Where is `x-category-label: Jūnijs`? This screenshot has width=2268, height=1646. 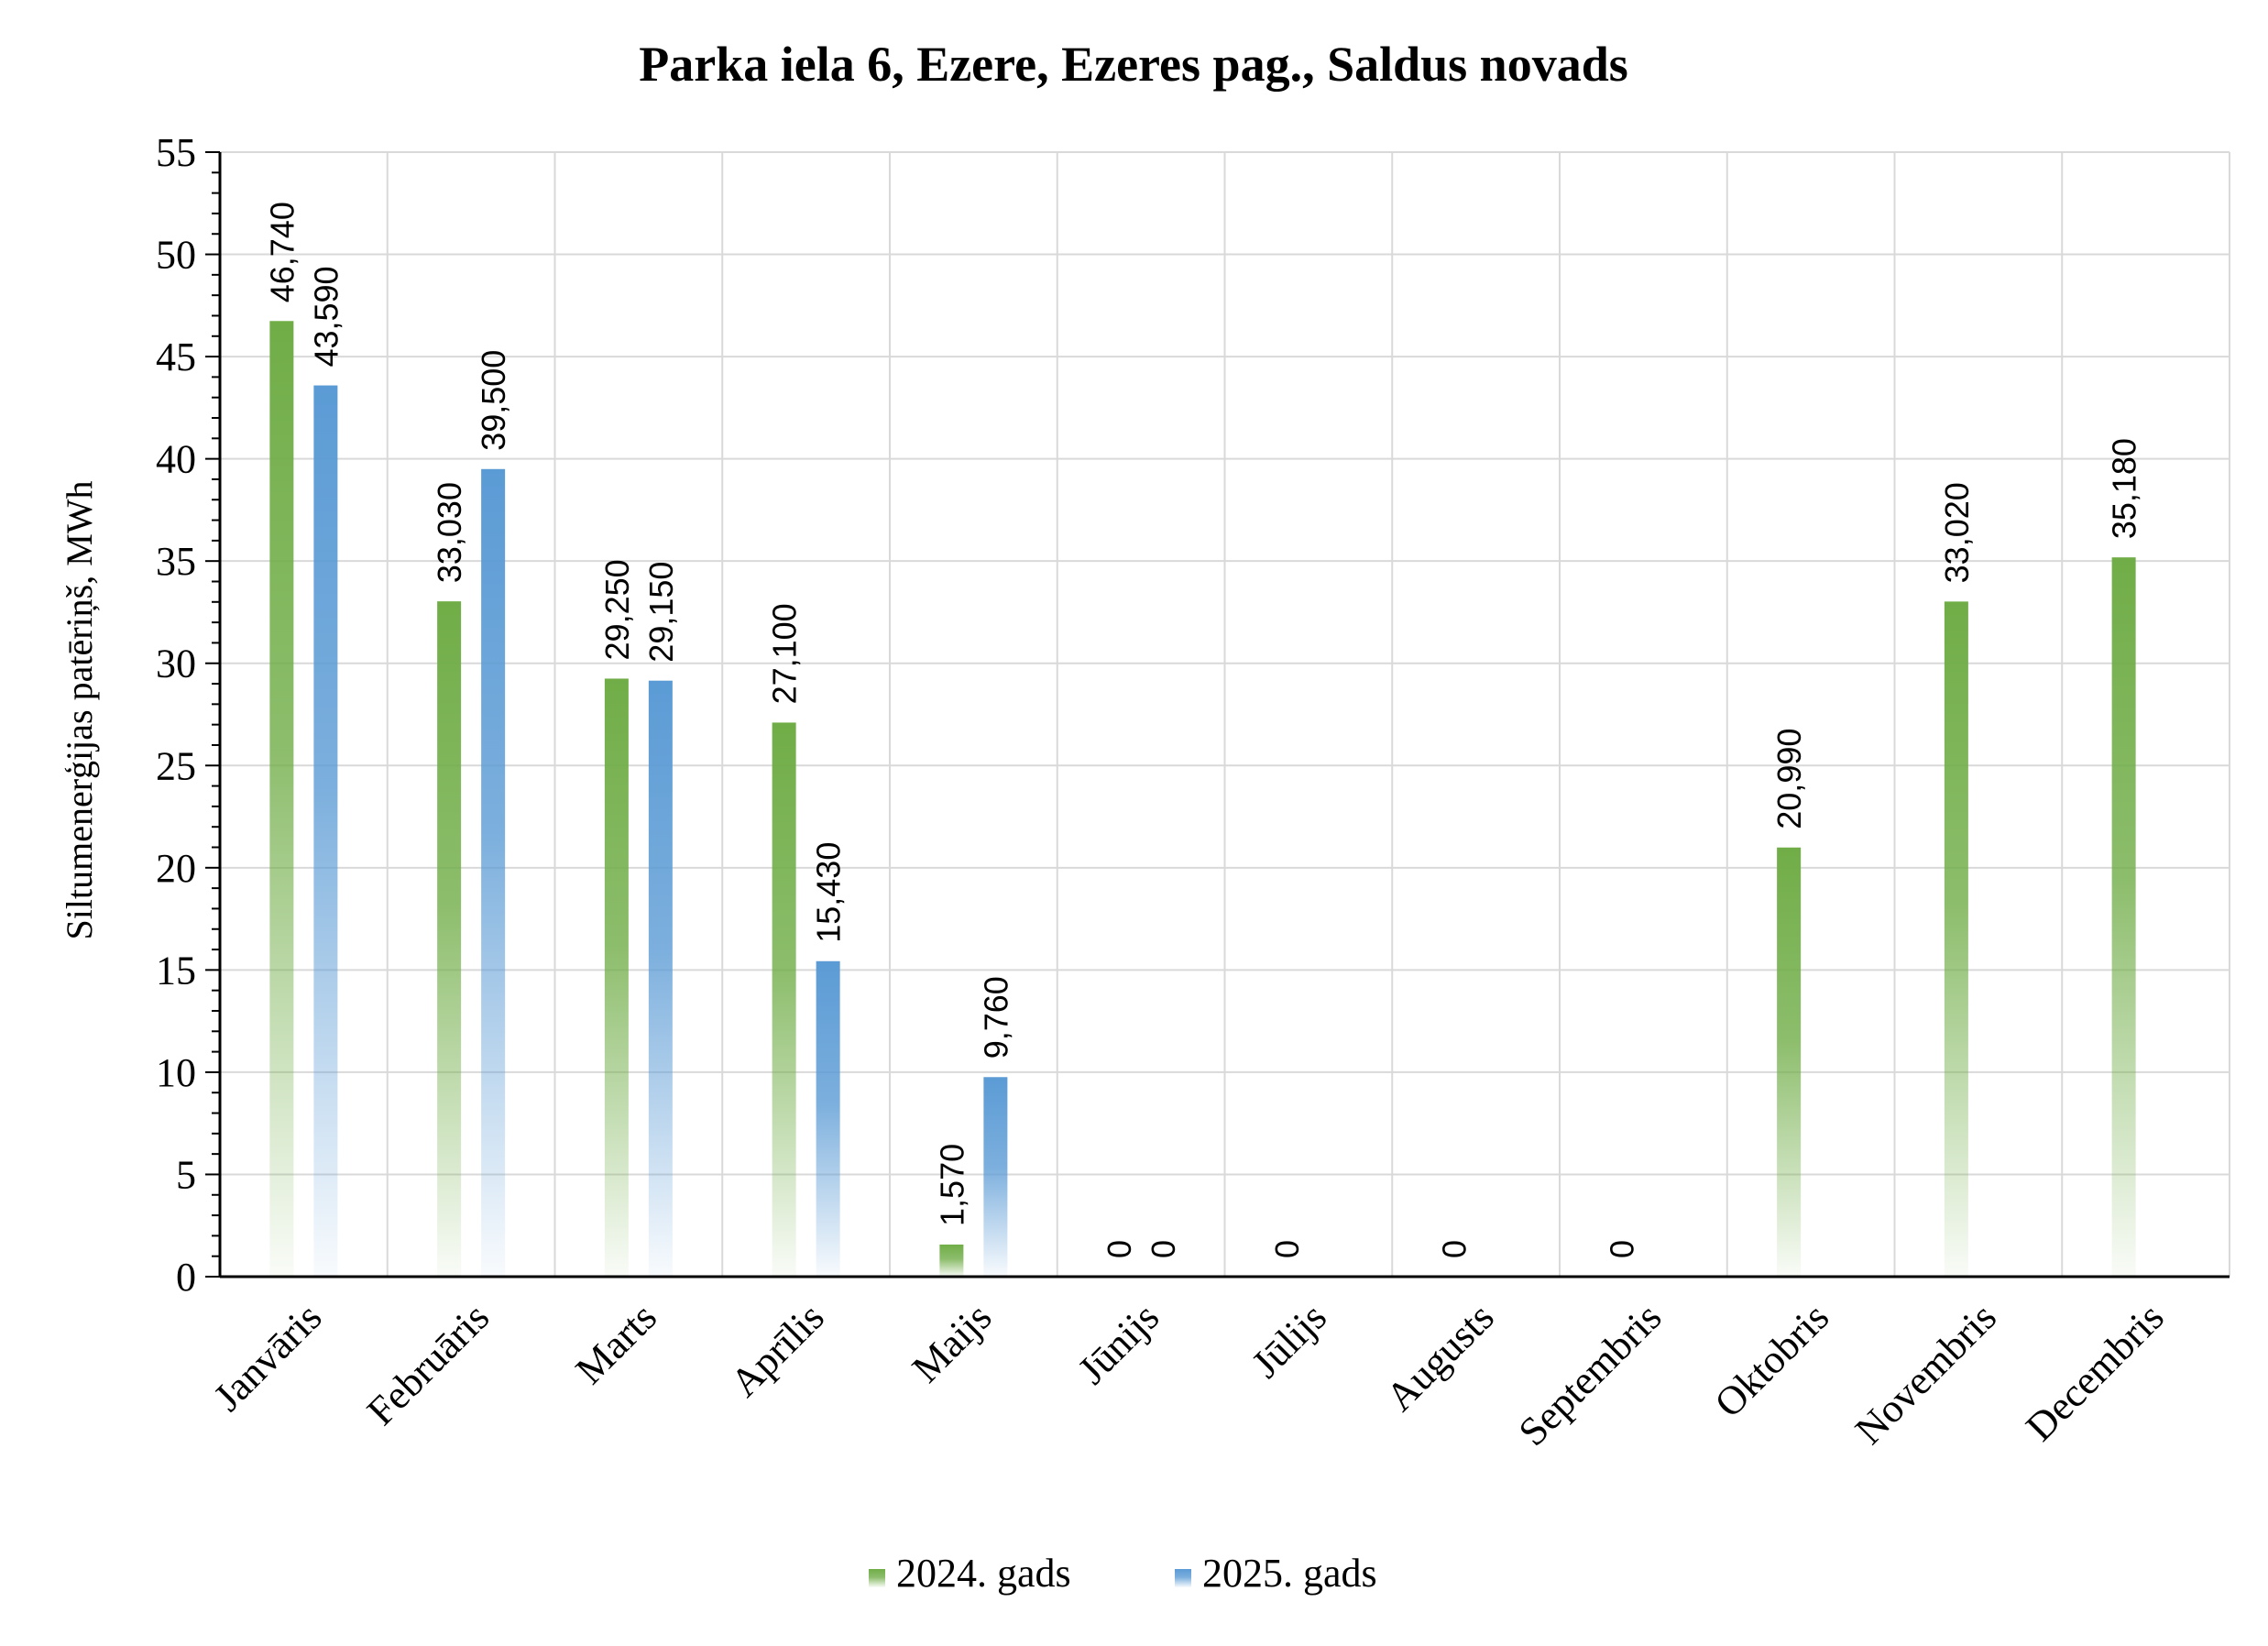 x-category-label: Jūnijs is located at coordinates (1118, 1343).